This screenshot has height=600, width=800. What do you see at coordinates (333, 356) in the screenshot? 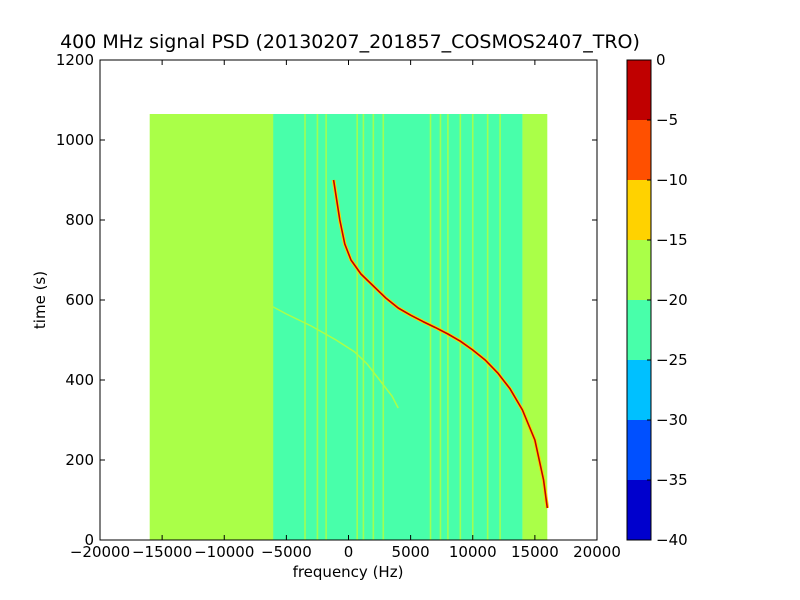
I see `secondary-doppler-trace` at bounding box center [333, 356].